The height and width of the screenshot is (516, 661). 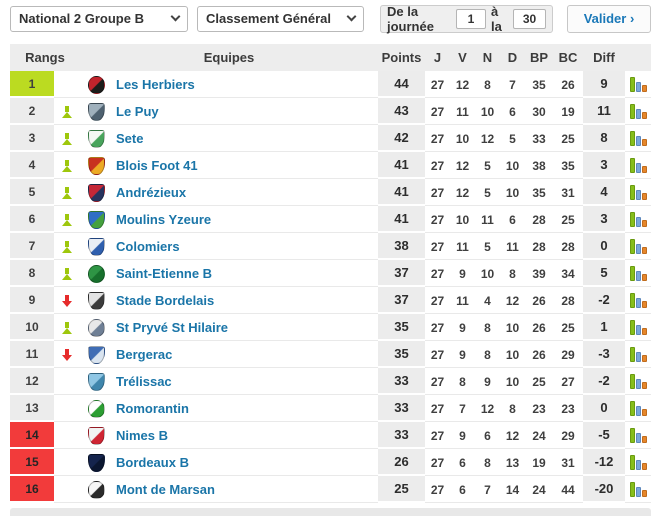 I want to click on goals-for-cell: 35, so click(x=539, y=192).